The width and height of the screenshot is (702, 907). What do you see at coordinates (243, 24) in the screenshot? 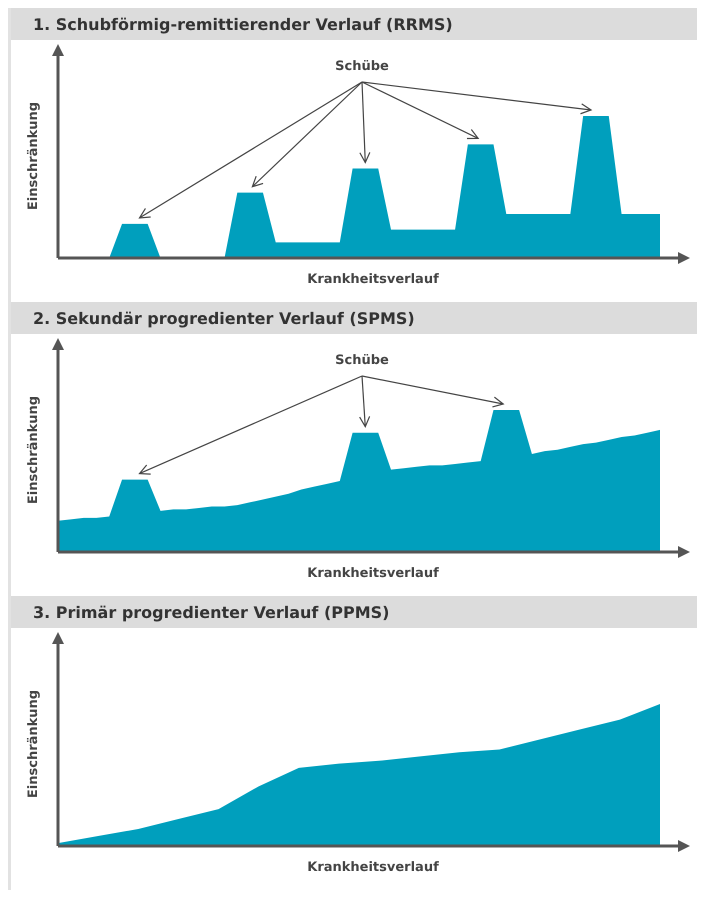
I see `chart-title: 1. Schubförmig-remittierender Verlauf (RRMS)` at bounding box center [243, 24].